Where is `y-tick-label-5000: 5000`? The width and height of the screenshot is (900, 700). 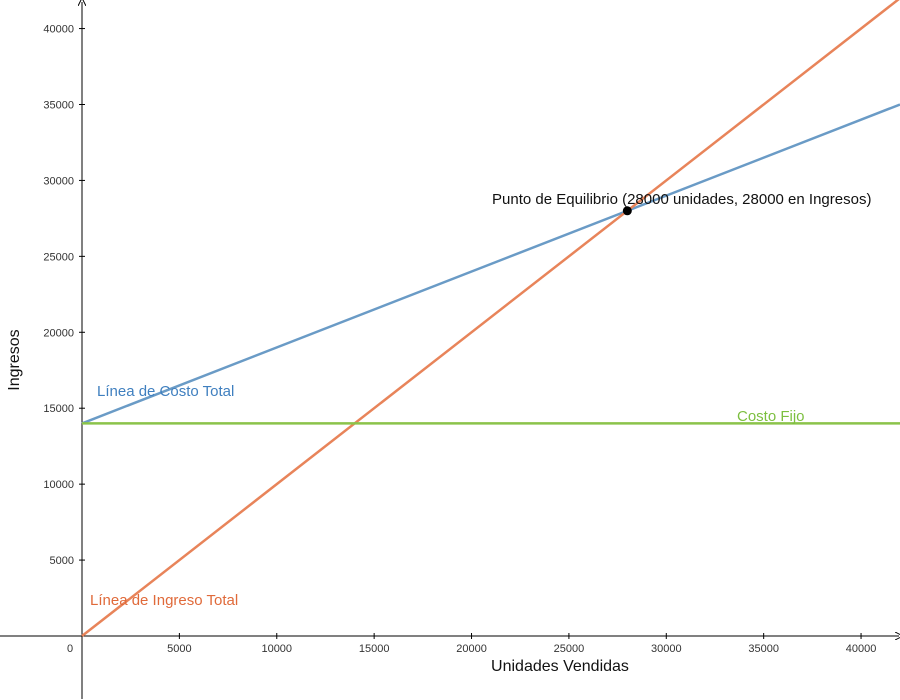 y-tick-label-5000: 5000 is located at coordinates (62, 561).